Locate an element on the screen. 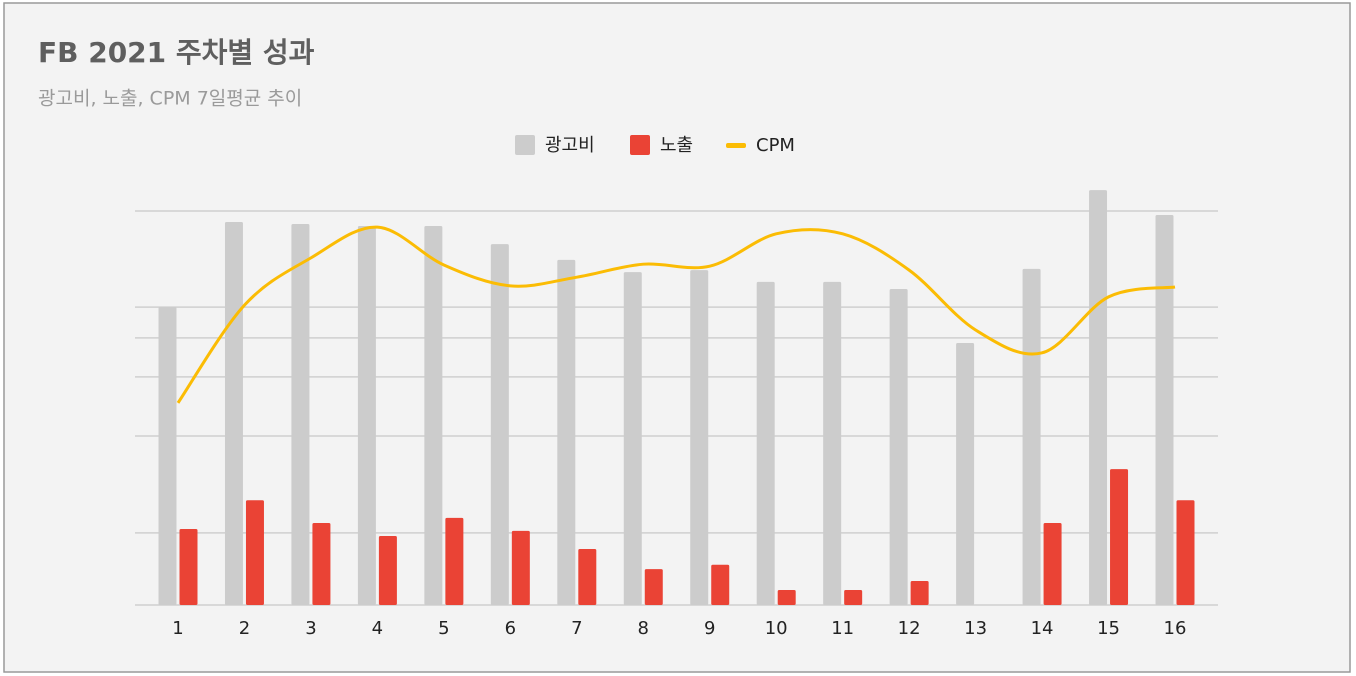 Image resolution: width=1356 pixels, height=676 pixels. chart-title: FB 2021 주차별 성과 is located at coordinates (176, 52).